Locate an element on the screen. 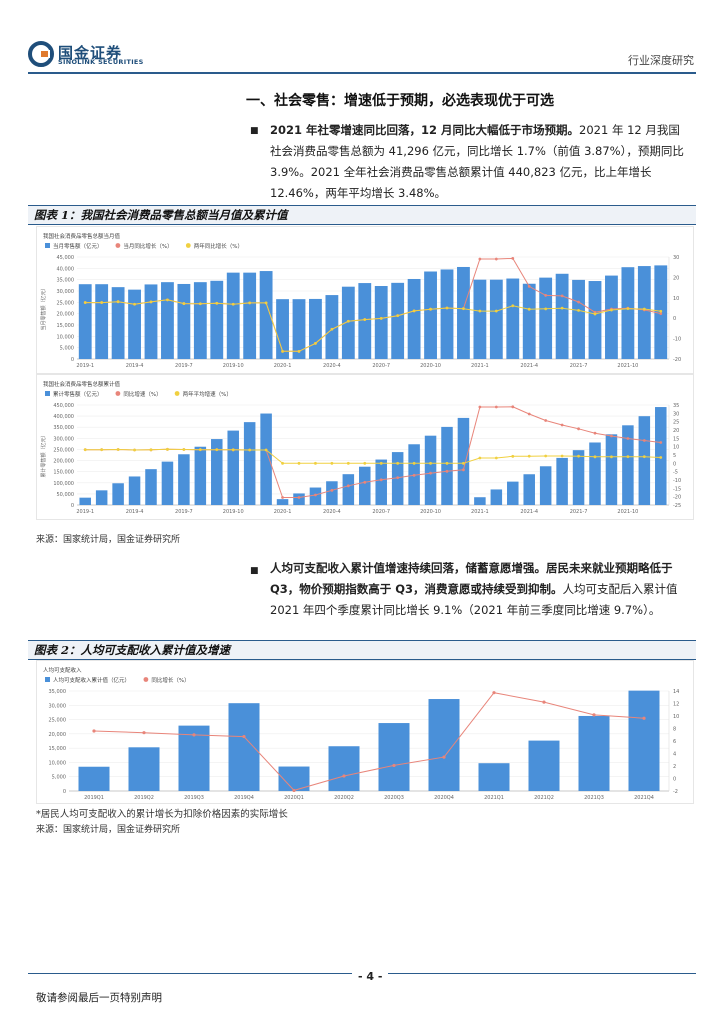 Image resolution: width=724 pixels, height=1024 pixels. y2-tick-label: 12 is located at coordinates (676, 705).